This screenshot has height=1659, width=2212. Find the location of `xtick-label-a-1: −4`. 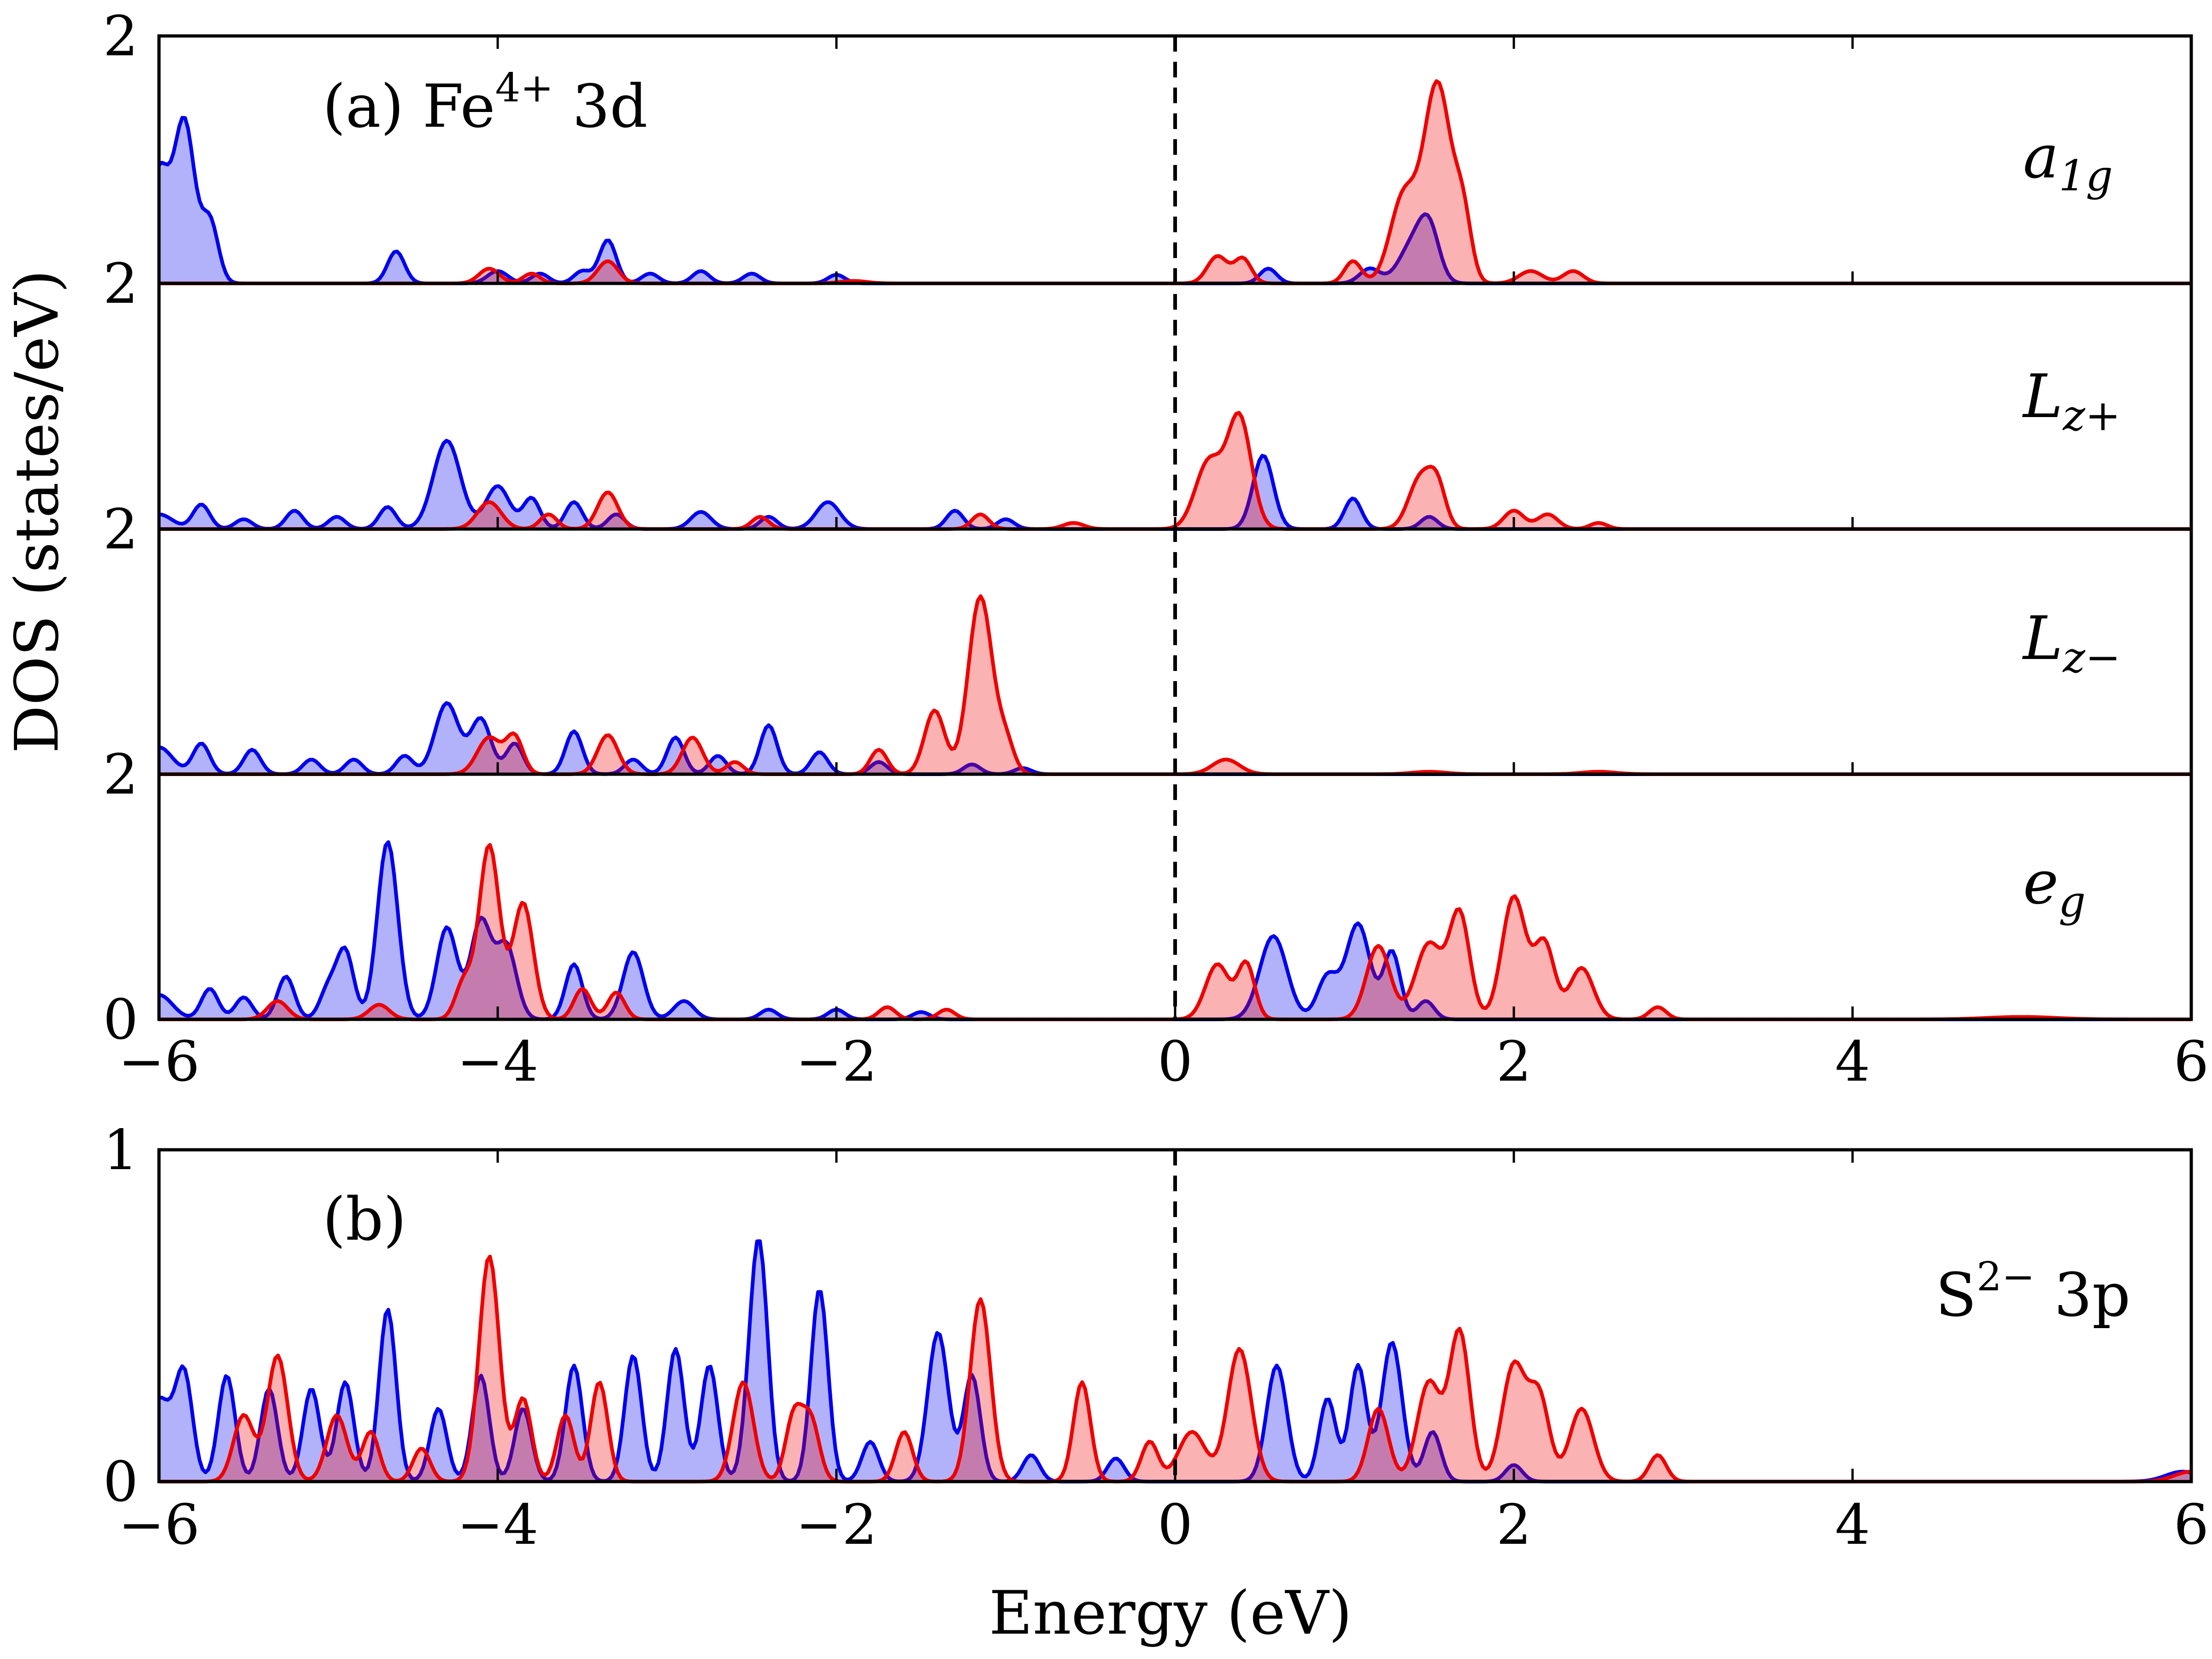

xtick-label-a-1: −4 is located at coordinates (498, 1062).